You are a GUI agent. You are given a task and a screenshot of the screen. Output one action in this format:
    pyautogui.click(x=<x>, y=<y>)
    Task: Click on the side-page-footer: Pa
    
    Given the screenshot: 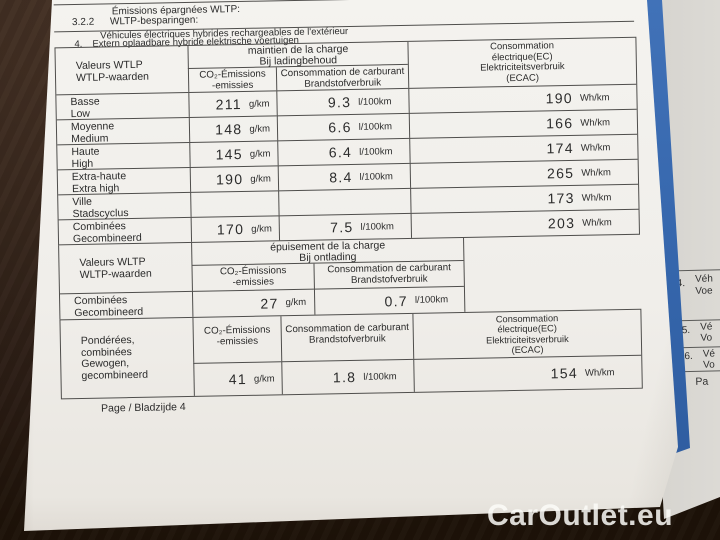 What is the action you would take?
    pyautogui.click(x=702, y=381)
    